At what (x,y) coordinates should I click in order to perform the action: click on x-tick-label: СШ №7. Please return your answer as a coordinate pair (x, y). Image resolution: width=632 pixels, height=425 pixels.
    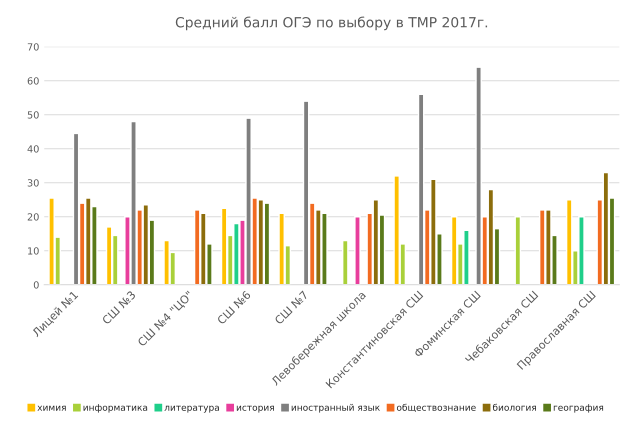
    Looking at the image, I should click on (291, 307).